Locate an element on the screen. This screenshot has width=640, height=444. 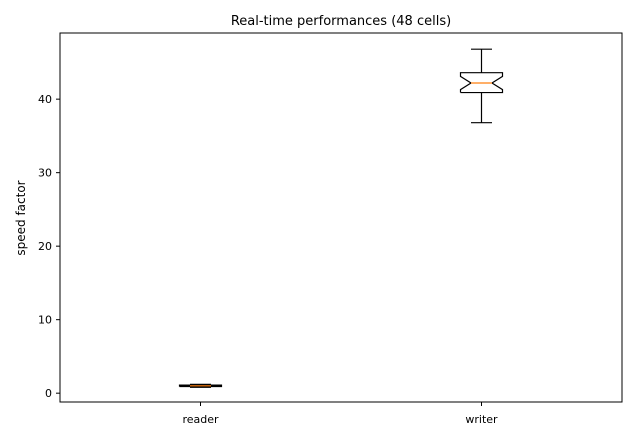
y-tick-label: 20 is located at coordinates (45, 246).